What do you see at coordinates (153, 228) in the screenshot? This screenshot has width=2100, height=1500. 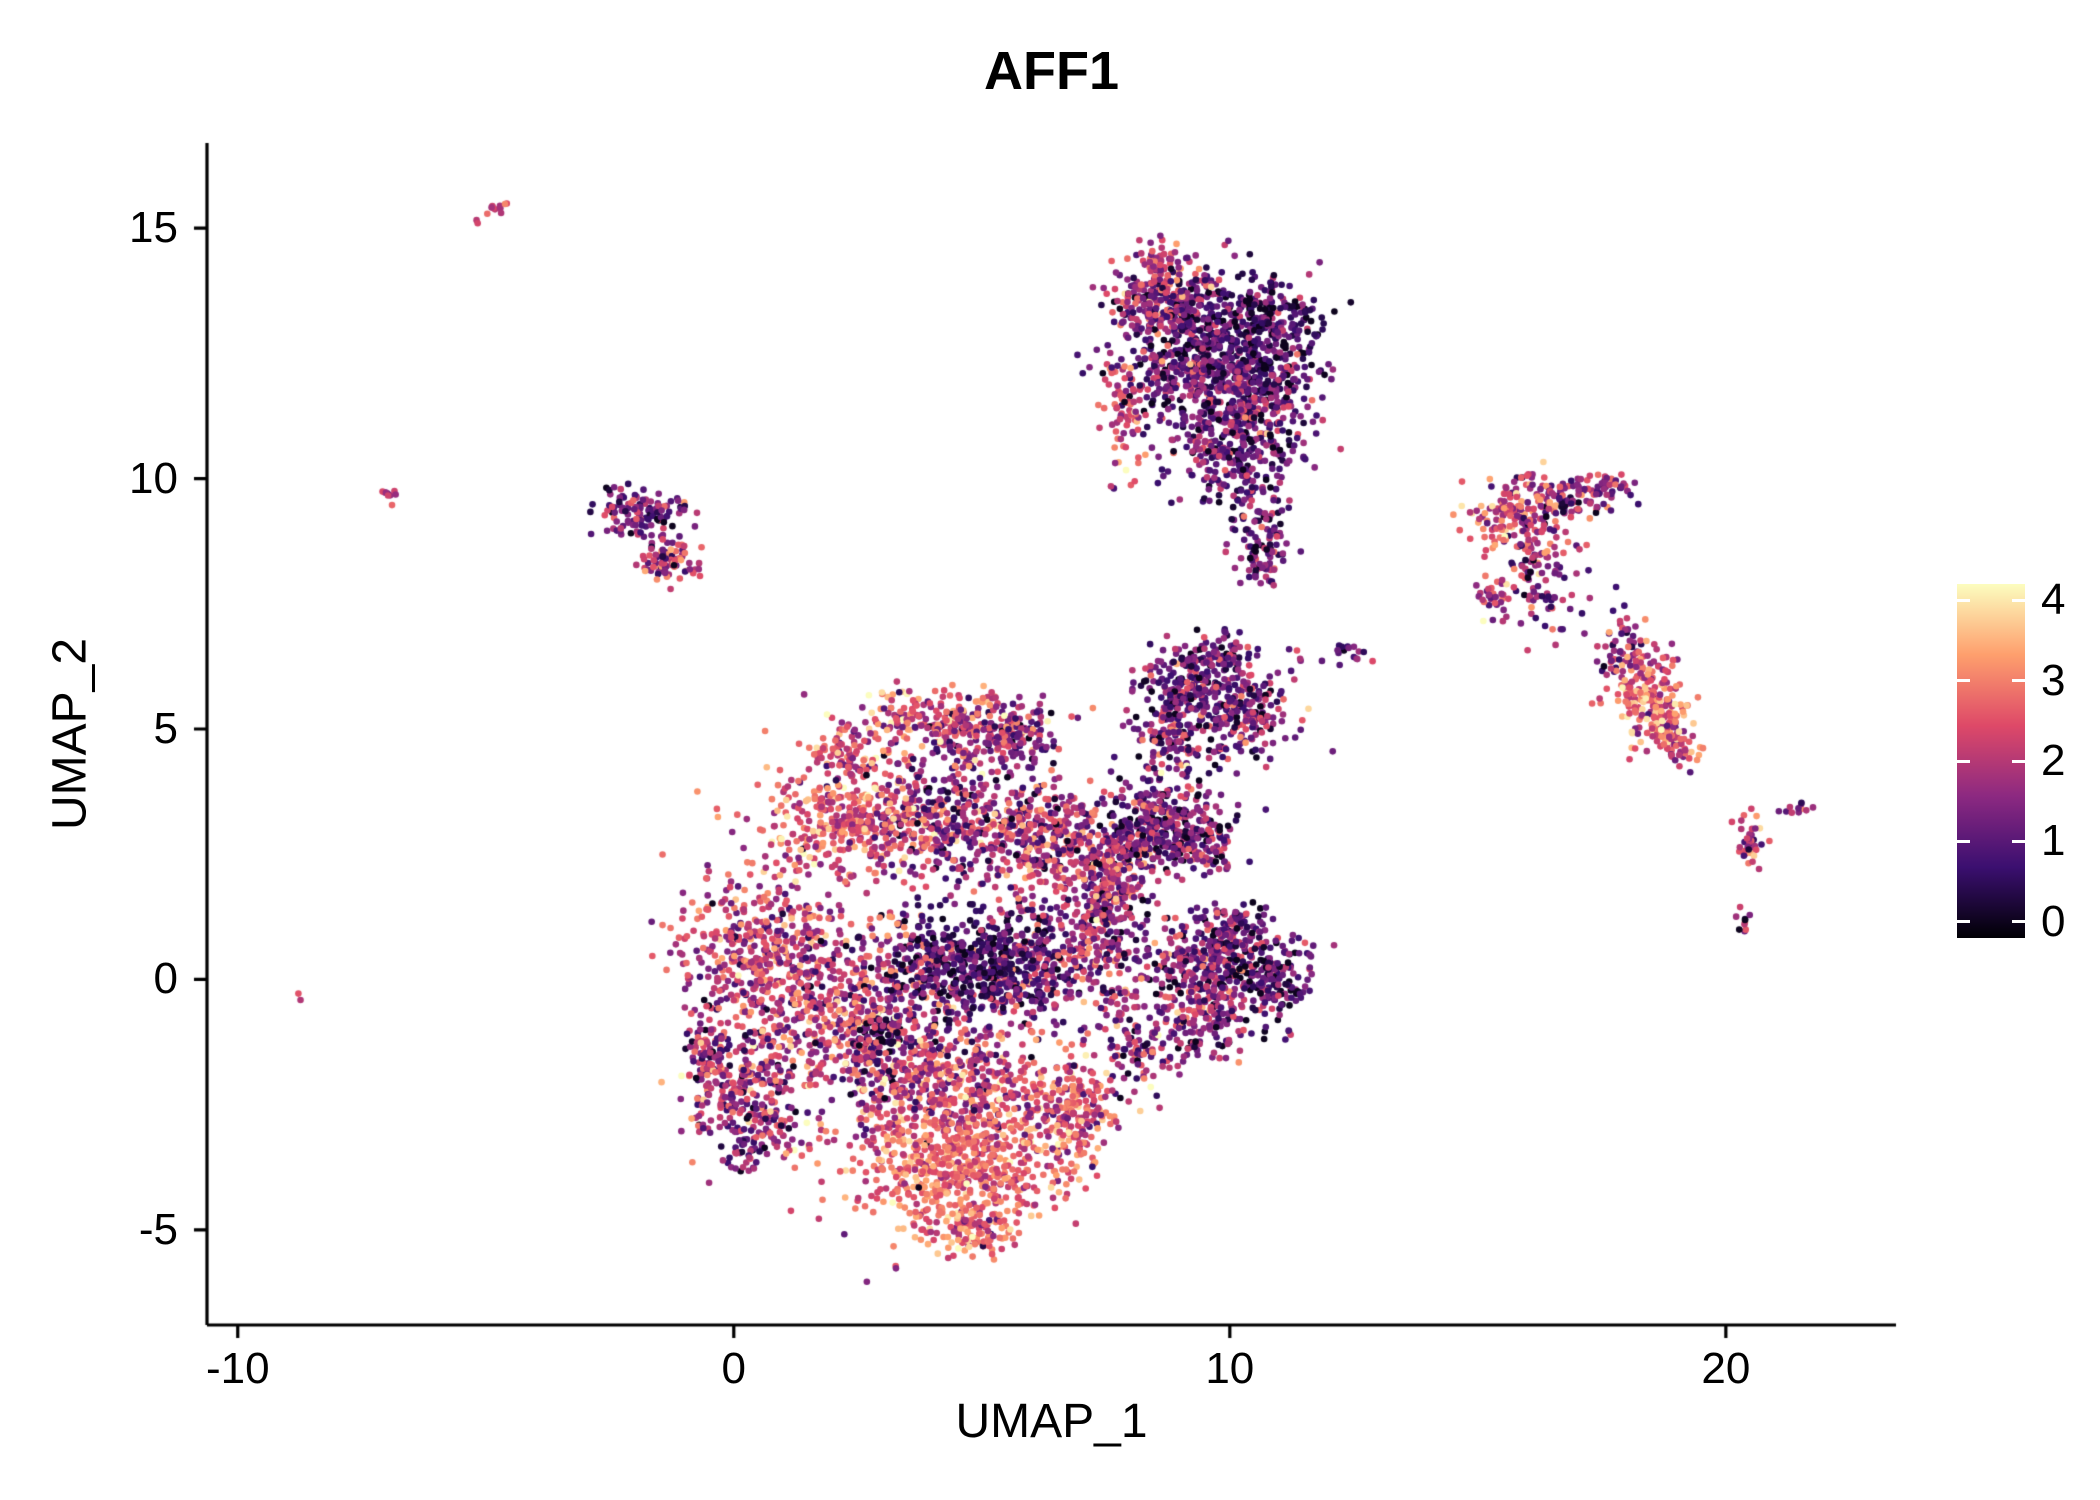 I see `y-tick-label: 15` at bounding box center [153, 228].